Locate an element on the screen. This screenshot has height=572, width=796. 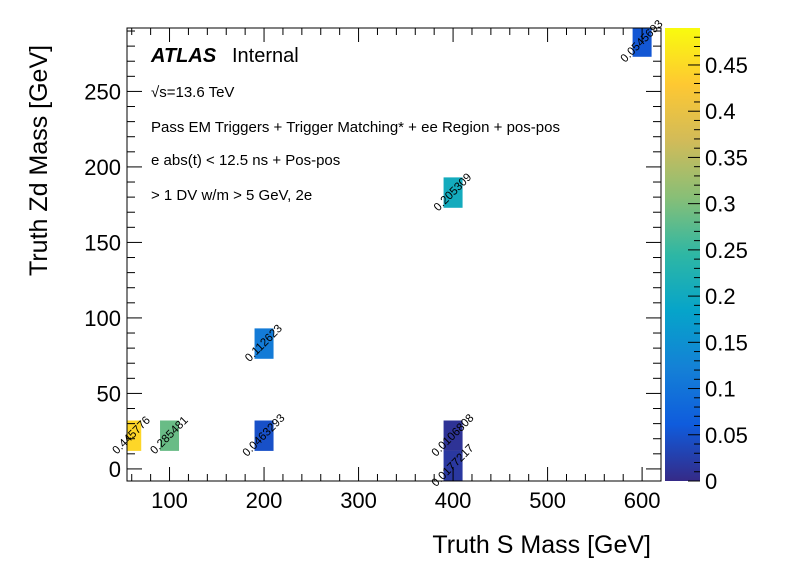
x-tick-label: 100 is located at coordinates (169, 500).